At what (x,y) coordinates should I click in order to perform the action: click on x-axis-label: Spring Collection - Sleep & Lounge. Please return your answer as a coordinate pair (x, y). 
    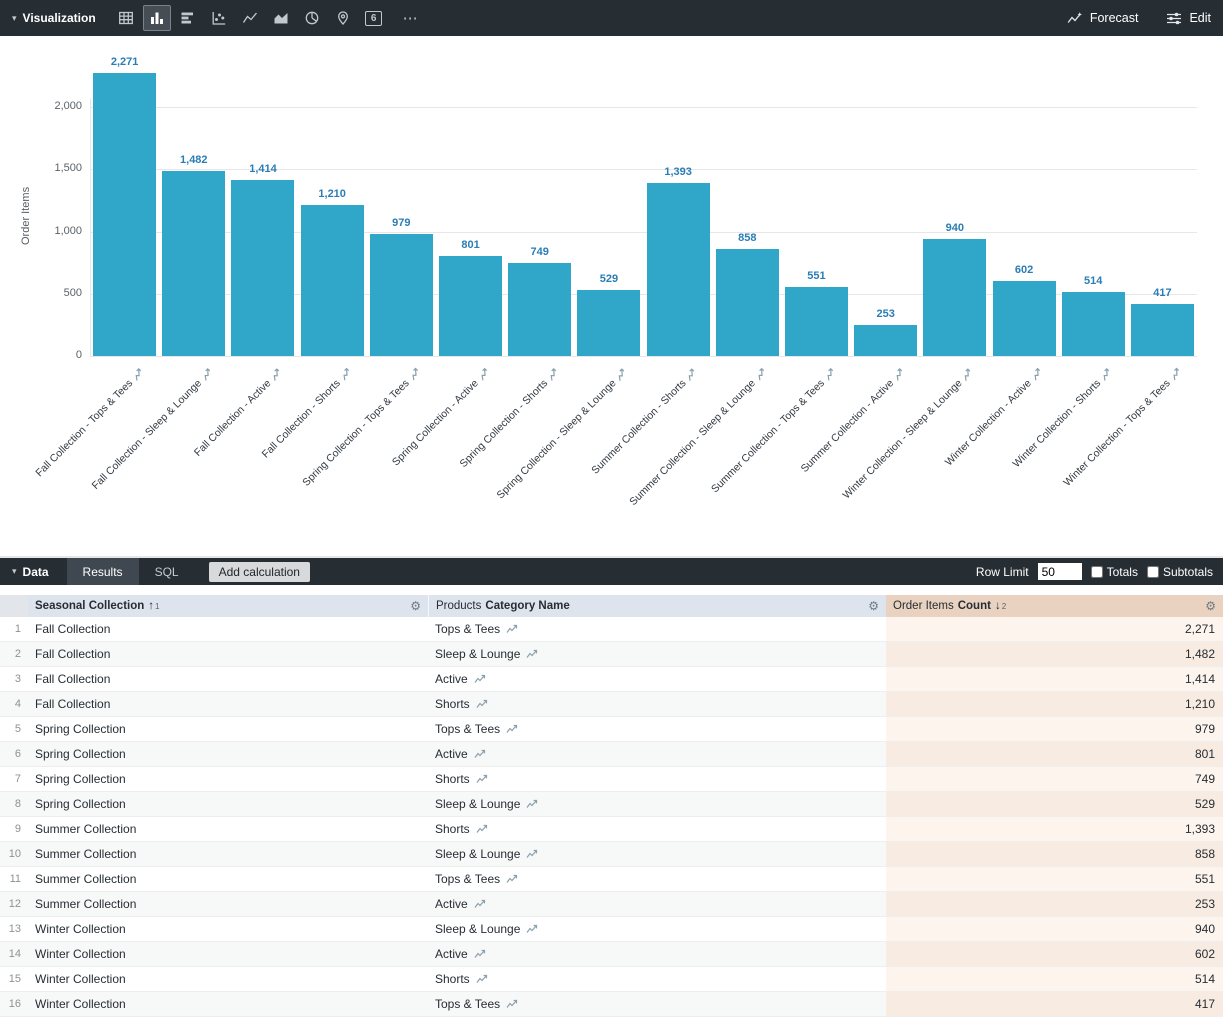
    Looking at the image, I should click on (562, 433).